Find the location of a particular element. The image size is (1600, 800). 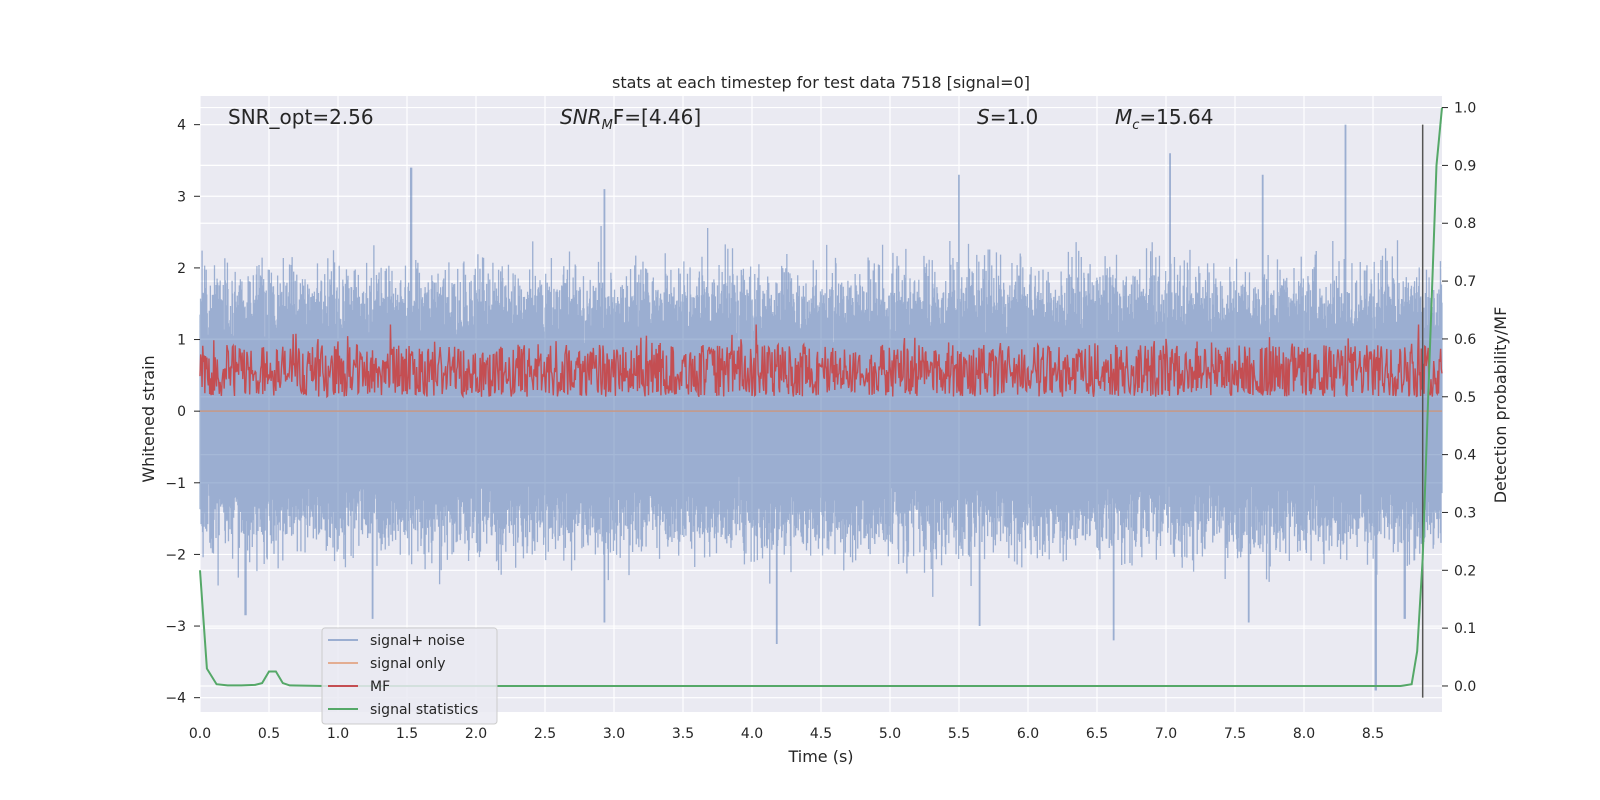

annotation-snr-mf-sub: M is located at coordinates (607, 125).